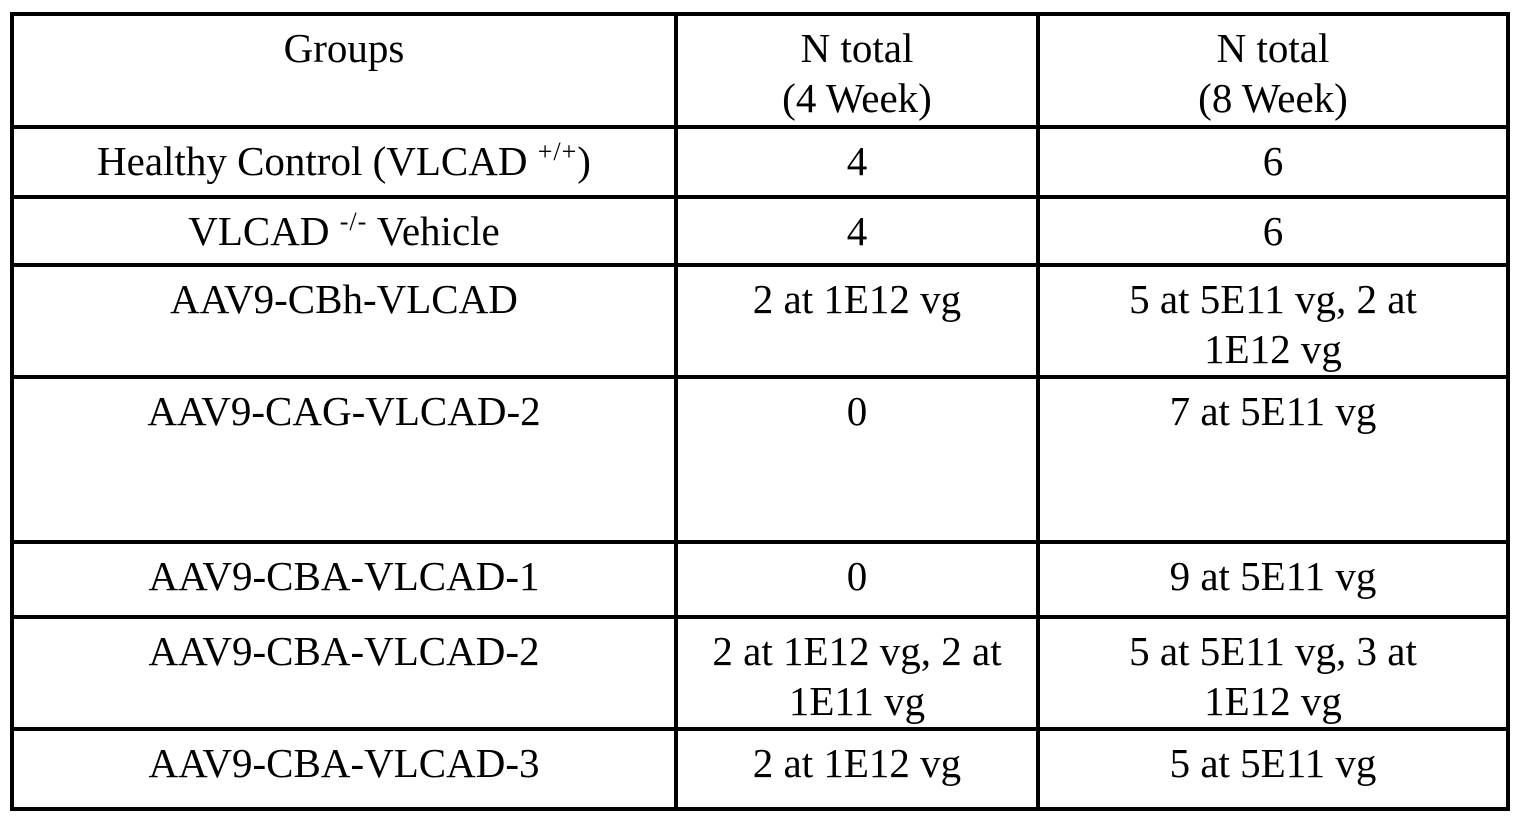 The width and height of the screenshot is (1520, 817). Describe the element at coordinates (1273, 673) in the screenshot. I see `n-total-8-week-cell: 5 at 5E11 vg, 3 at 1E12 vg` at that location.